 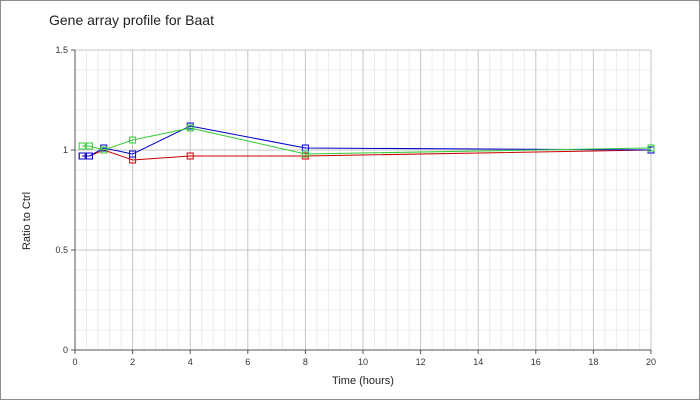 What do you see at coordinates (132, 362) in the screenshot?
I see `x-tick-label: 2` at bounding box center [132, 362].